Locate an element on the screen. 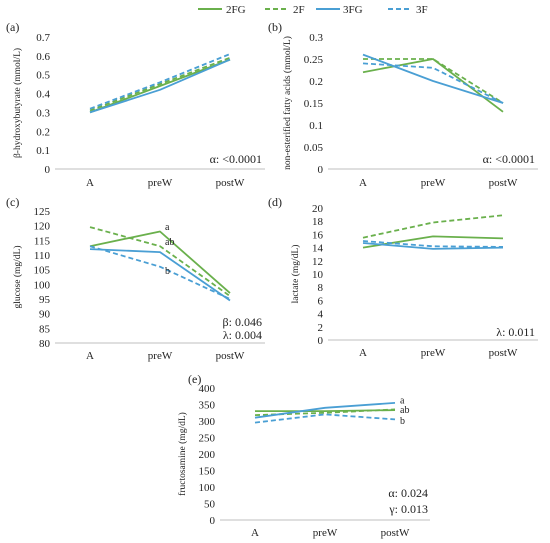  legend-label: 2F is located at coordinates (299, 10).